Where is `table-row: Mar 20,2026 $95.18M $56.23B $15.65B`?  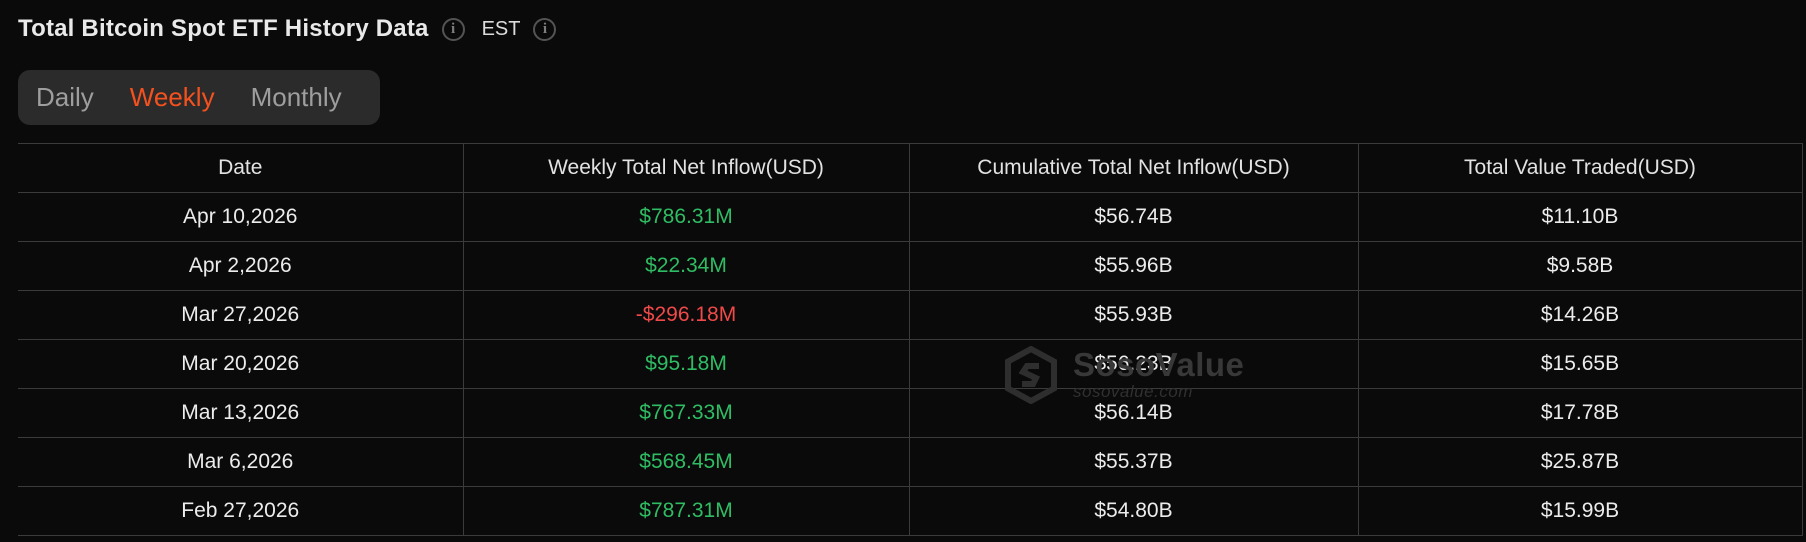 table-row: Mar 20,2026 $95.18M $56.23B $15.65B is located at coordinates (910, 364).